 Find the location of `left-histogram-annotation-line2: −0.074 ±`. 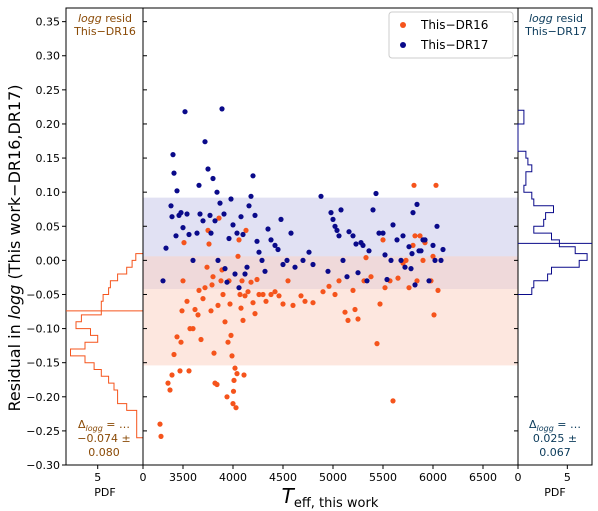

left-histogram-annotation-line2: −0.074 ± is located at coordinates (103, 438).